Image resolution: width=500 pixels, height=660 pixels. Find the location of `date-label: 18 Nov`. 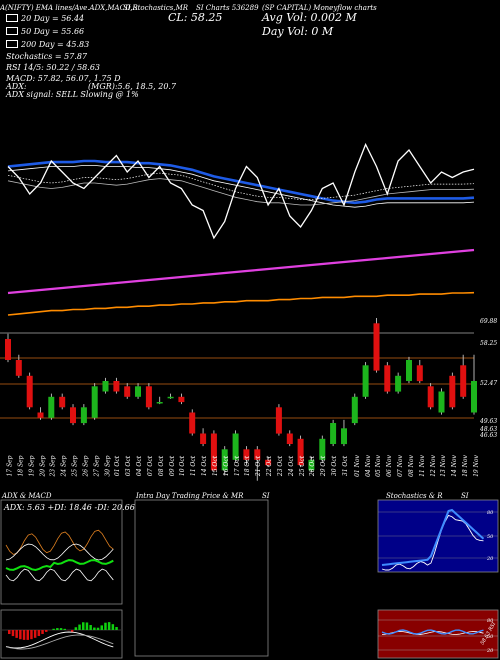

date-label: 18 Nov is located at coordinates (466, 466).